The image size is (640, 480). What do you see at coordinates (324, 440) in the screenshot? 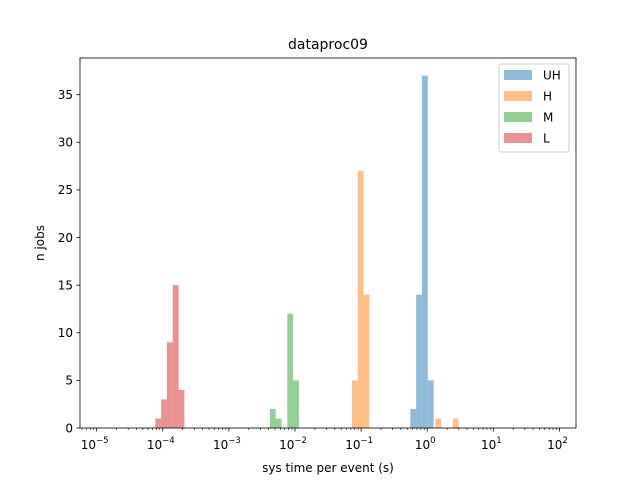
I see `x-axis-ticks: 10⁻⁵ 10⁻⁴ 10⁻³ 10⁻² 10⁻¹ 10⁰ 10¹ 10²` at bounding box center [324, 440].